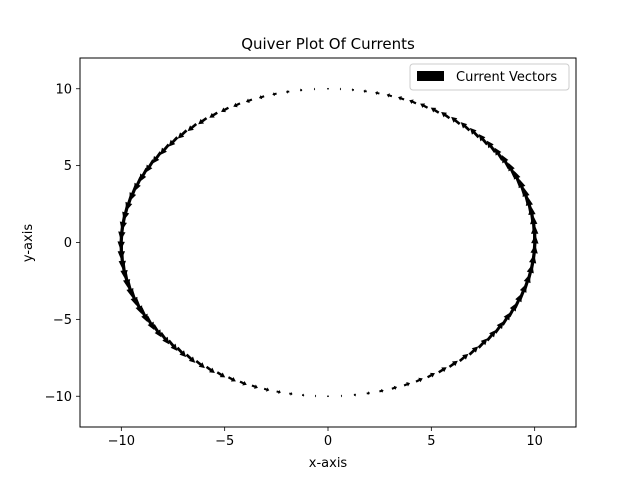 The height and width of the screenshot is (484, 640). Describe the element at coordinates (430, 76) in the screenshot. I see `legend-swatch` at that location.